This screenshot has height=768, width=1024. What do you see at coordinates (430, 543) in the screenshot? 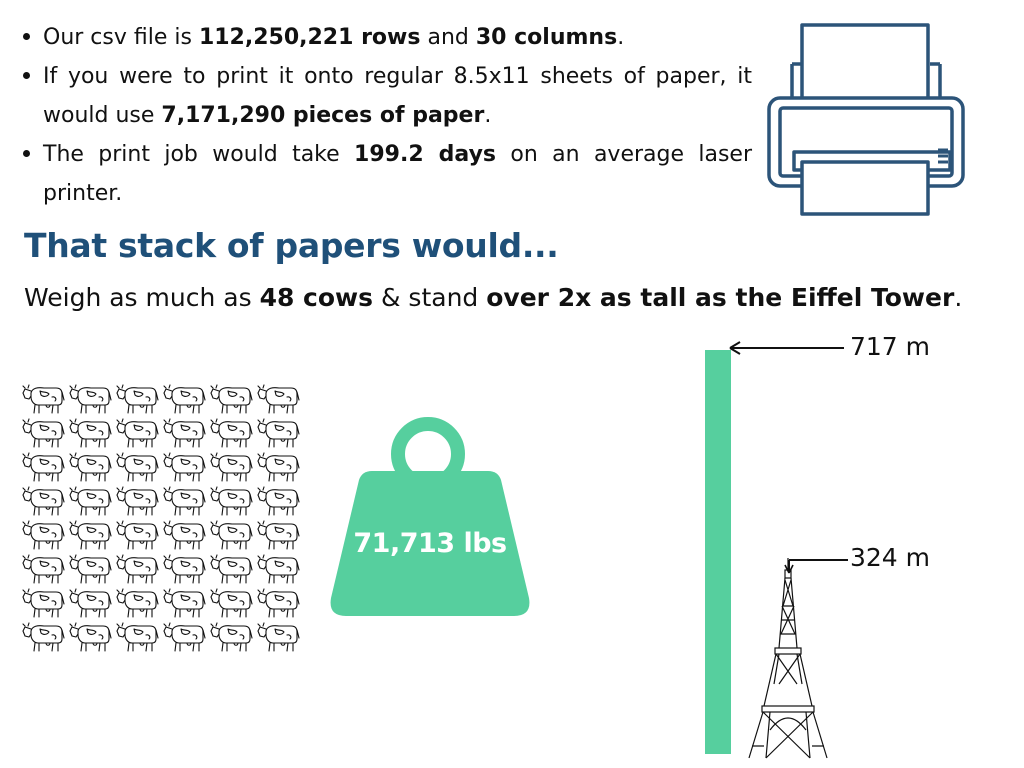
I see `weight-value: 71,713 lbs` at bounding box center [430, 543].